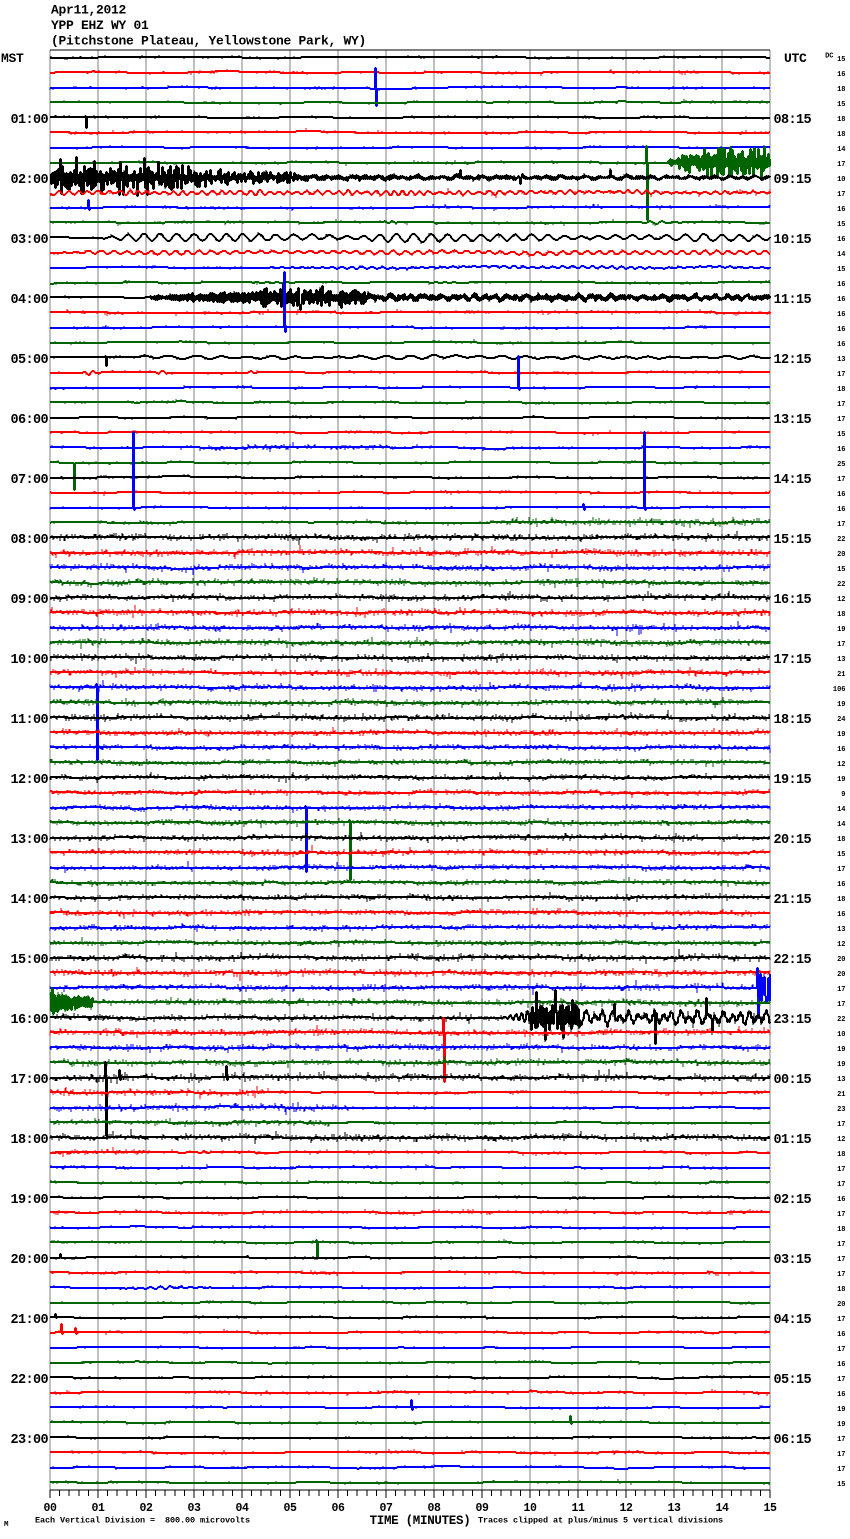 This screenshot has width=850, height=1539. I want to click on svg-text: 04:00, so click(29, 300).